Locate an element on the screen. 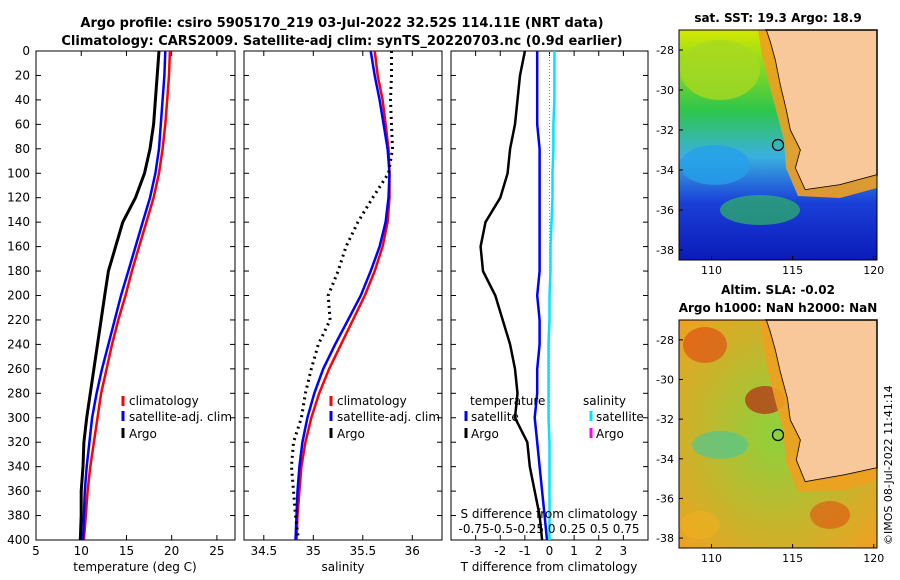 The width and height of the screenshot is (900, 580). x-tick-label: -3 is located at coordinates (476, 551).